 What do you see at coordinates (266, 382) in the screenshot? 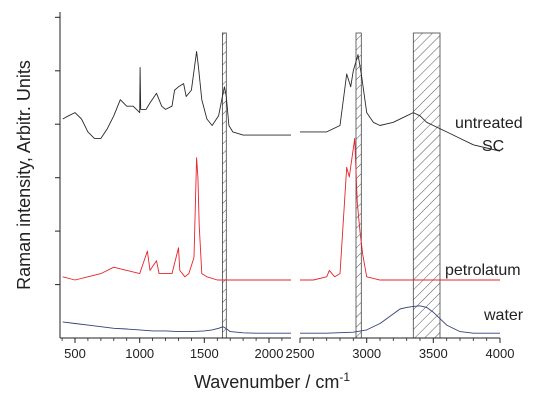
I see `x-axis-title-text: Wavenumber / cm` at bounding box center [266, 382].